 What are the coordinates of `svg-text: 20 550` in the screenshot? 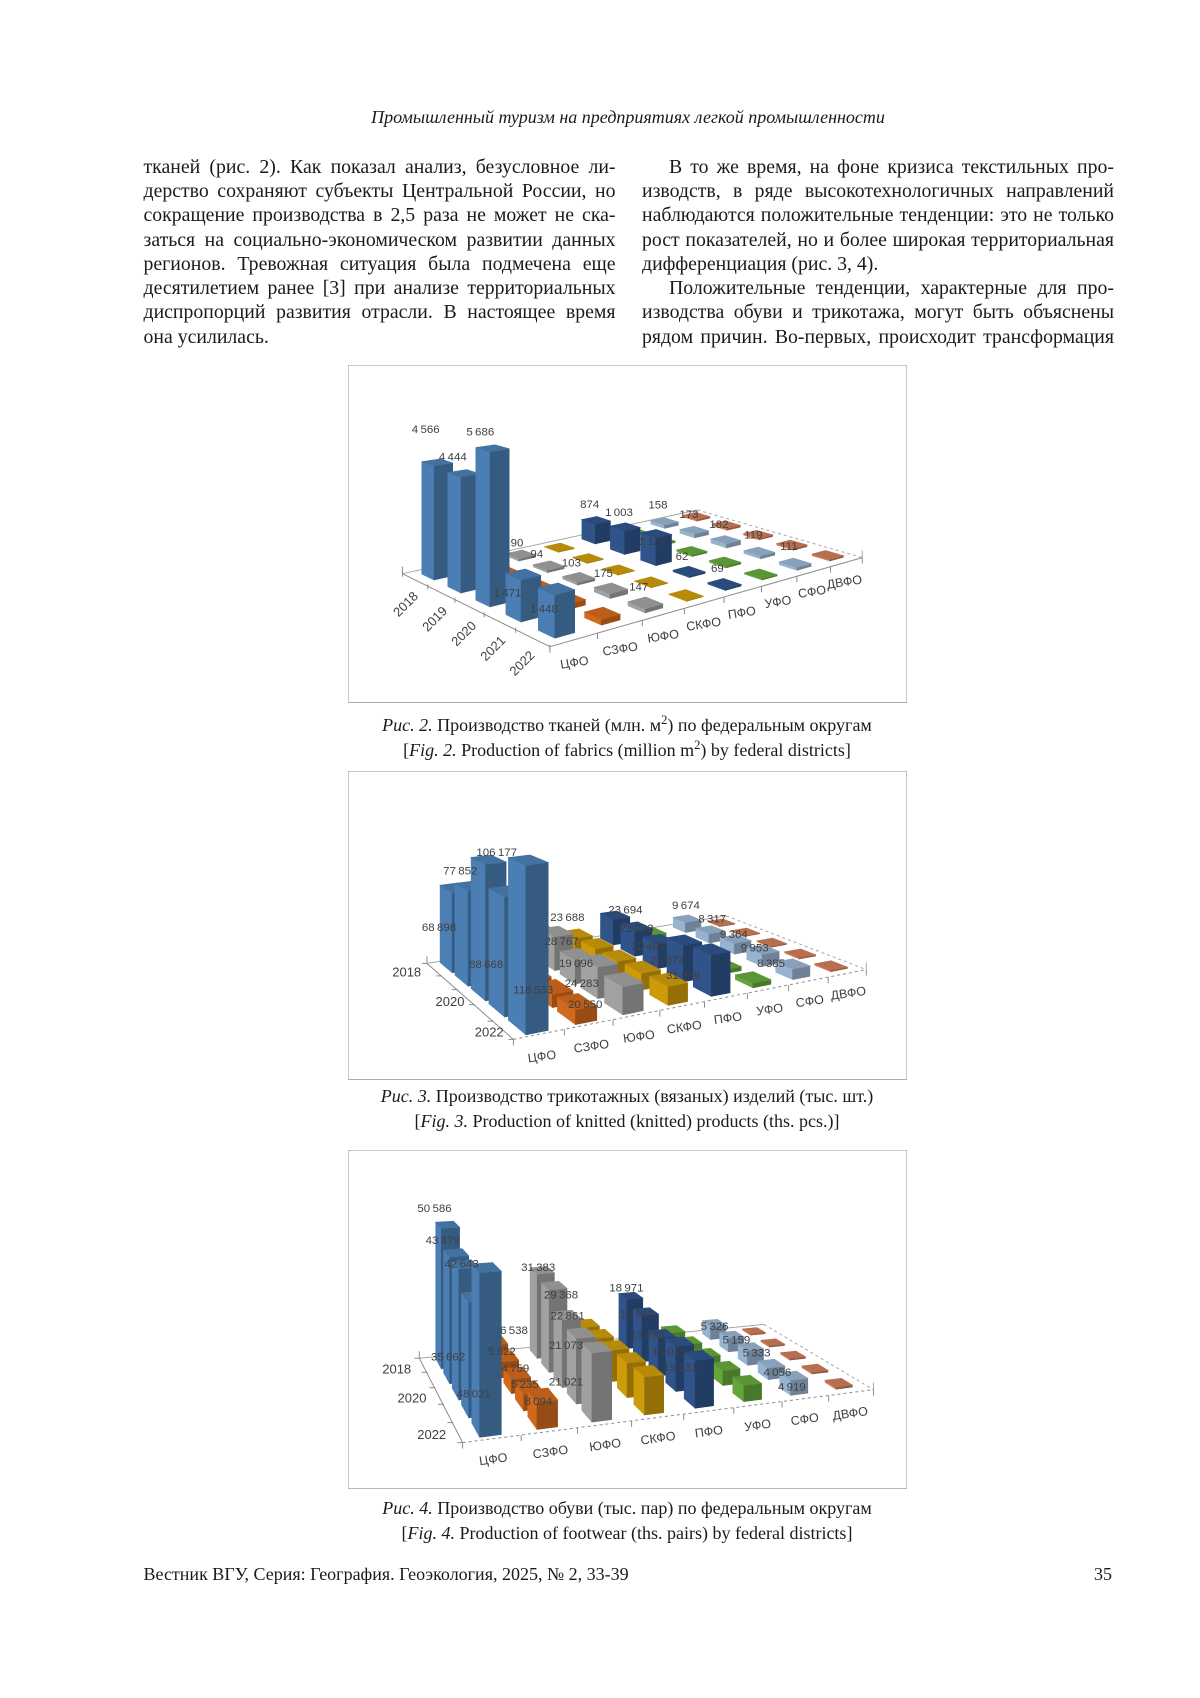 It's located at (585, 1005).